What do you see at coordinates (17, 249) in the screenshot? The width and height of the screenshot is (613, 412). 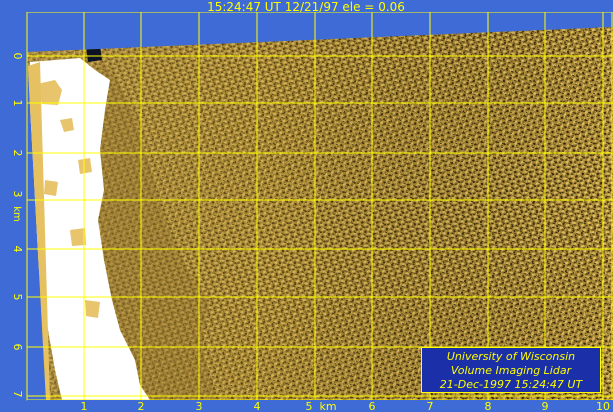 I see `y-tick-label: 4` at bounding box center [17, 249].